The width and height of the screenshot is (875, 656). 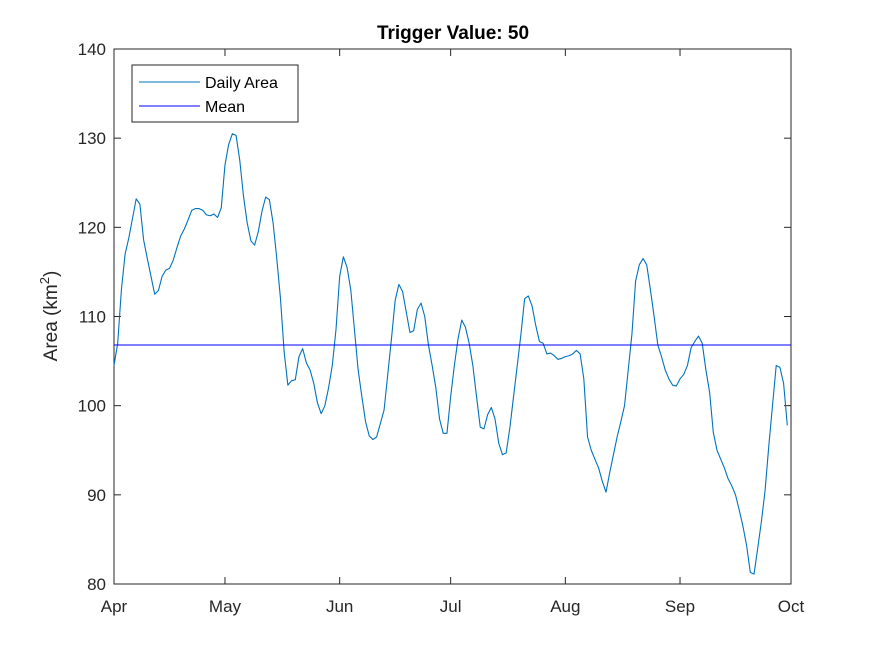 What do you see at coordinates (791, 606) in the screenshot?
I see `x-tick-label: Oct` at bounding box center [791, 606].